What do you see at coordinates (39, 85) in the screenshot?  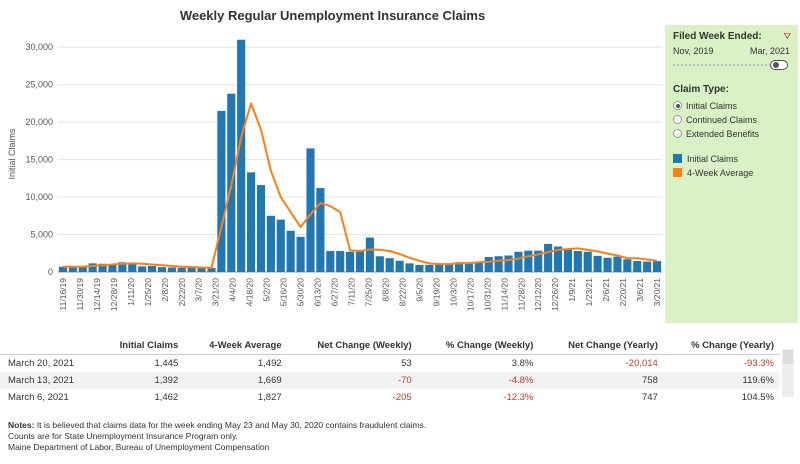 I see `y-tick-label: 25,000` at bounding box center [39, 85].